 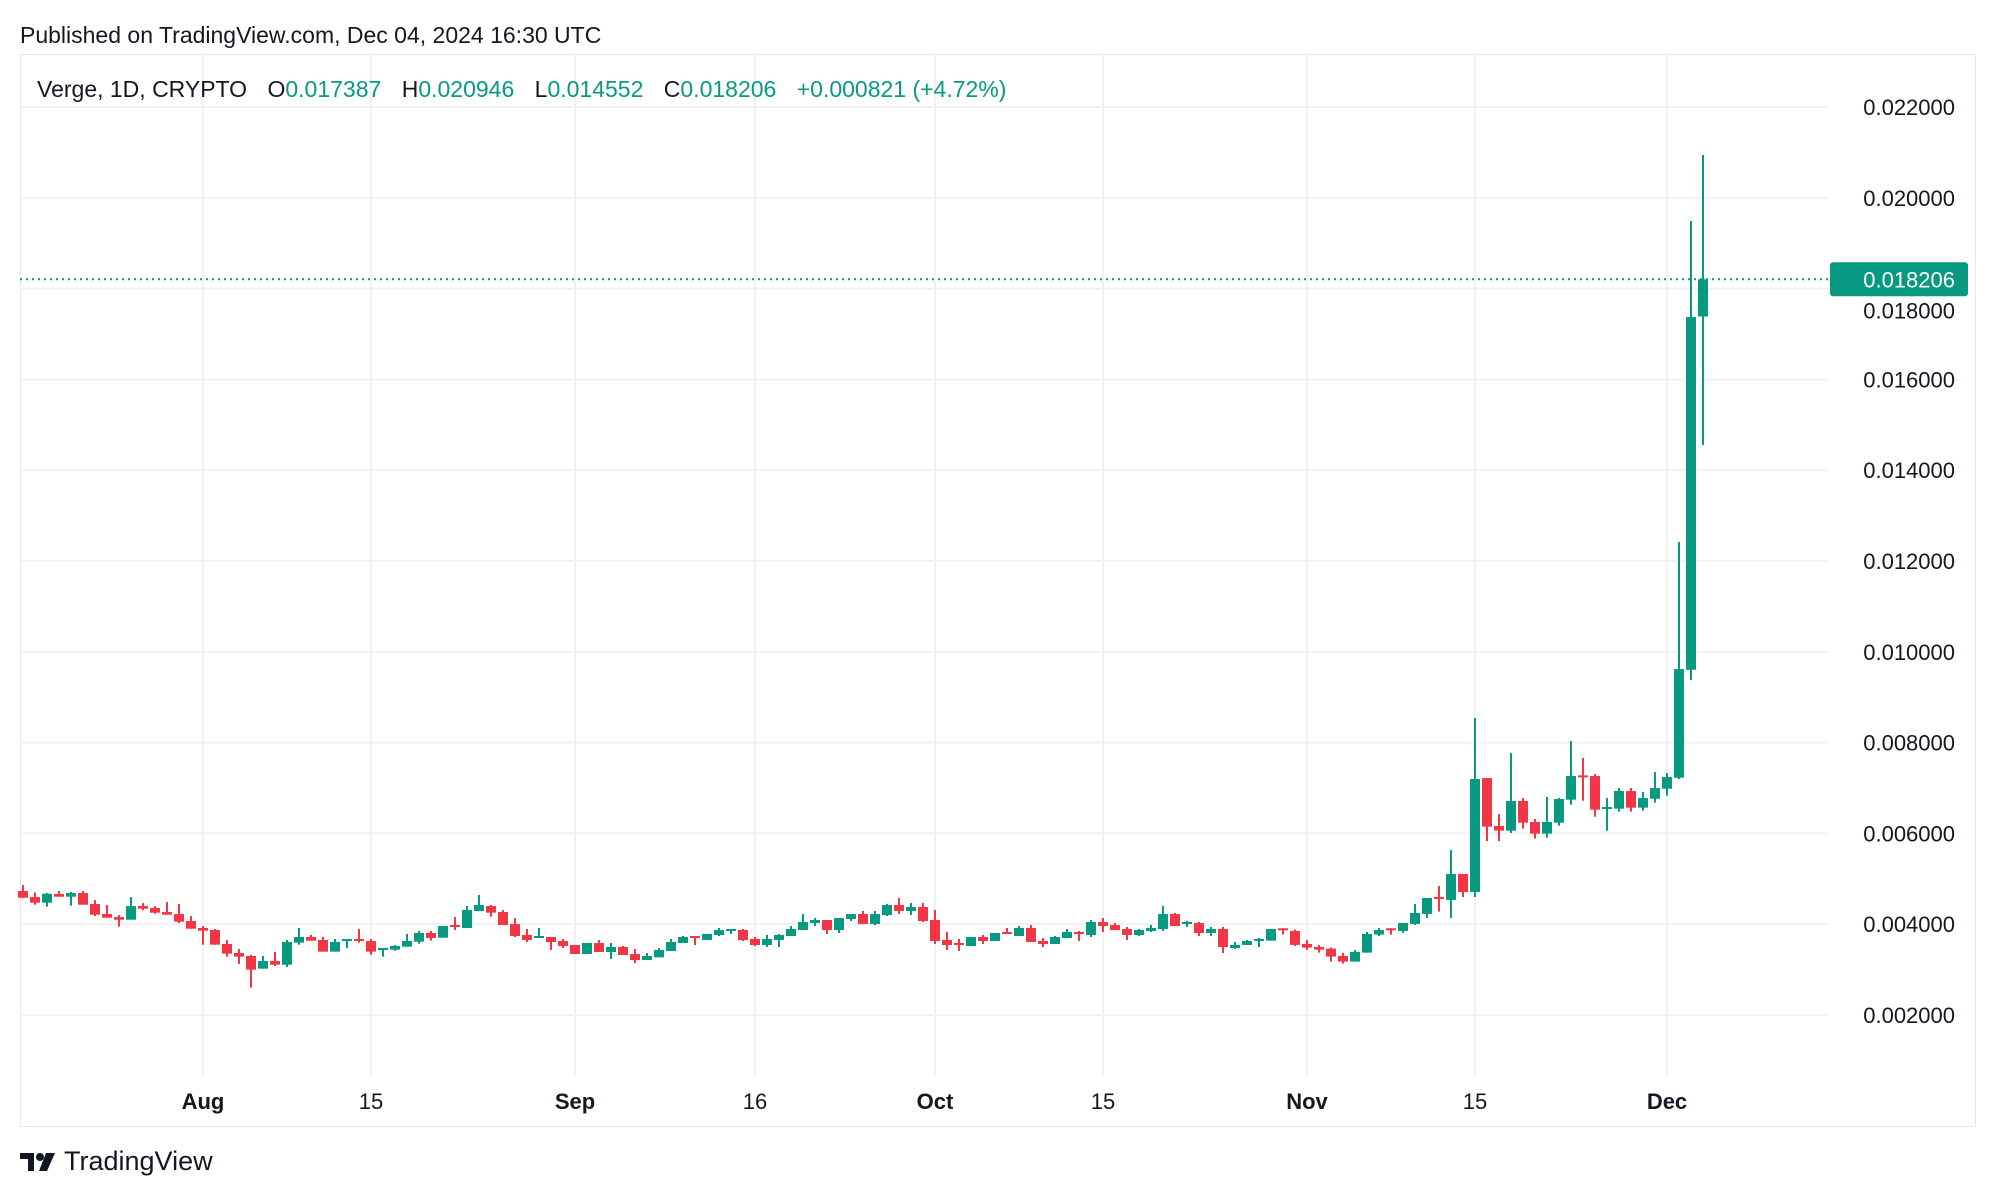 What do you see at coordinates (1909, 107) in the screenshot?
I see `price-tick-label: 0.022000` at bounding box center [1909, 107].